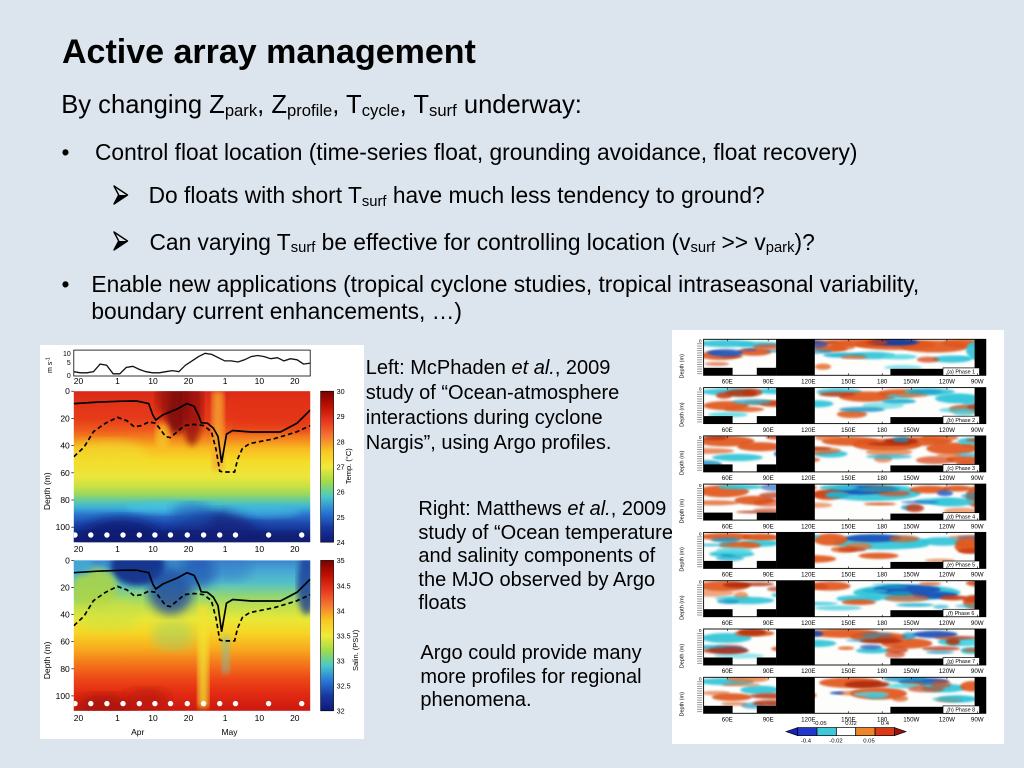 The width and height of the screenshot is (1024, 768). I want to click on svg-text: Salin. (PSU), so click(355, 650).